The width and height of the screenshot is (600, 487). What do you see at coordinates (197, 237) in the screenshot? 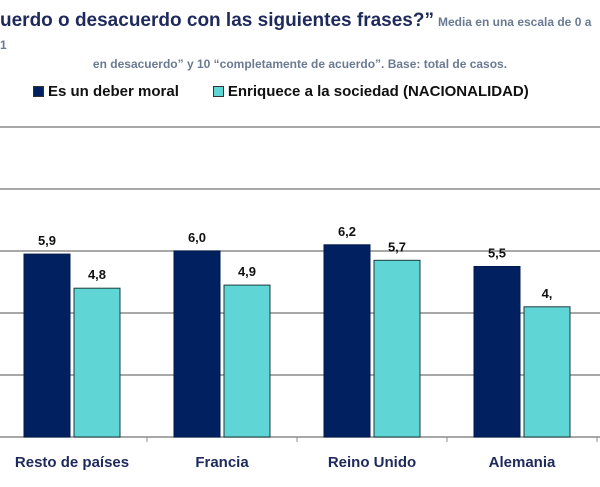
I see `data-label: 6,0` at bounding box center [197, 237].